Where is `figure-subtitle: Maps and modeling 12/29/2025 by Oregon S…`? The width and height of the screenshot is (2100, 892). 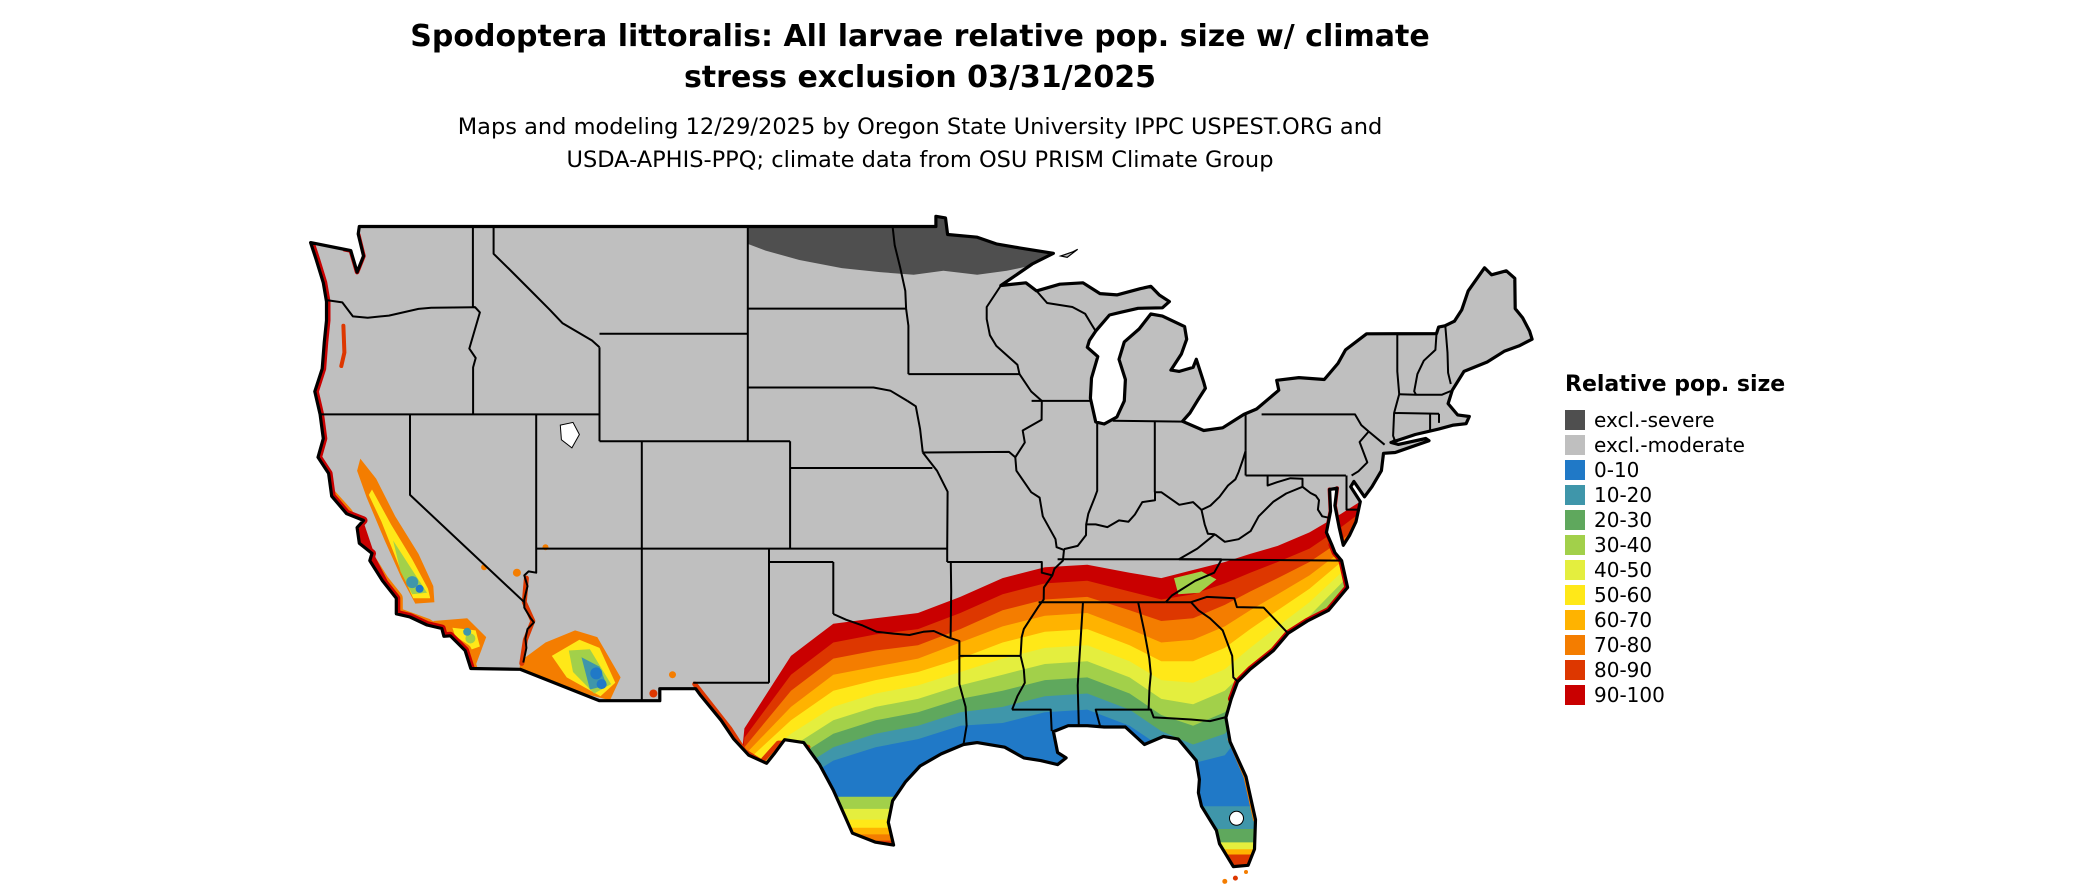 figure-subtitle: Maps and modeling 12/29/2025 by Oregon S… is located at coordinates (920, 144).